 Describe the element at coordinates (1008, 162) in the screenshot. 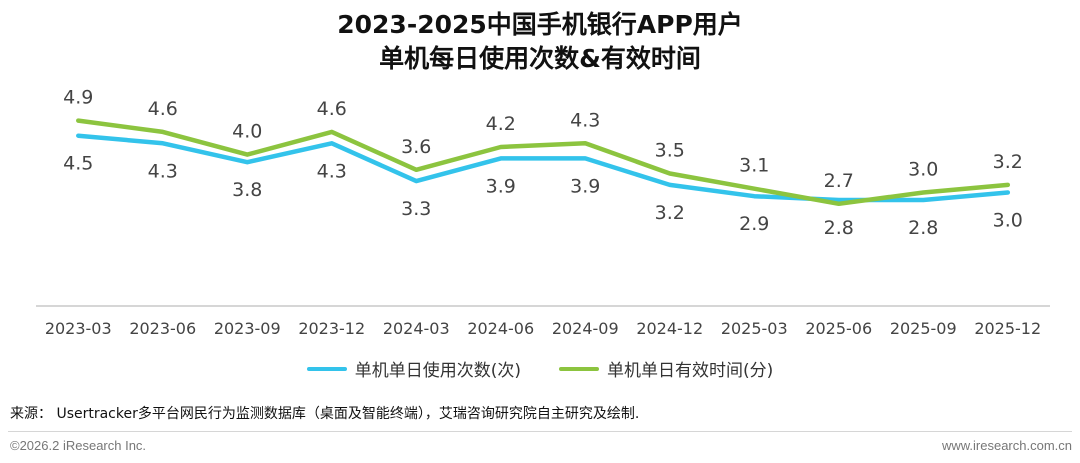

I see `data-label-effective-time: 3.2` at that location.